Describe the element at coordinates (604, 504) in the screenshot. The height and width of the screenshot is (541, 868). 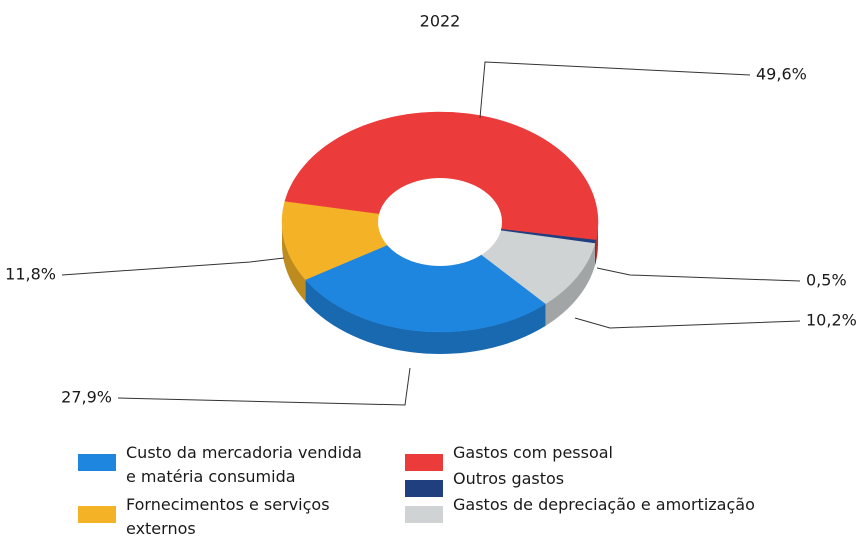
I see `legend-label: Gastos de depreciação e amortização` at that location.